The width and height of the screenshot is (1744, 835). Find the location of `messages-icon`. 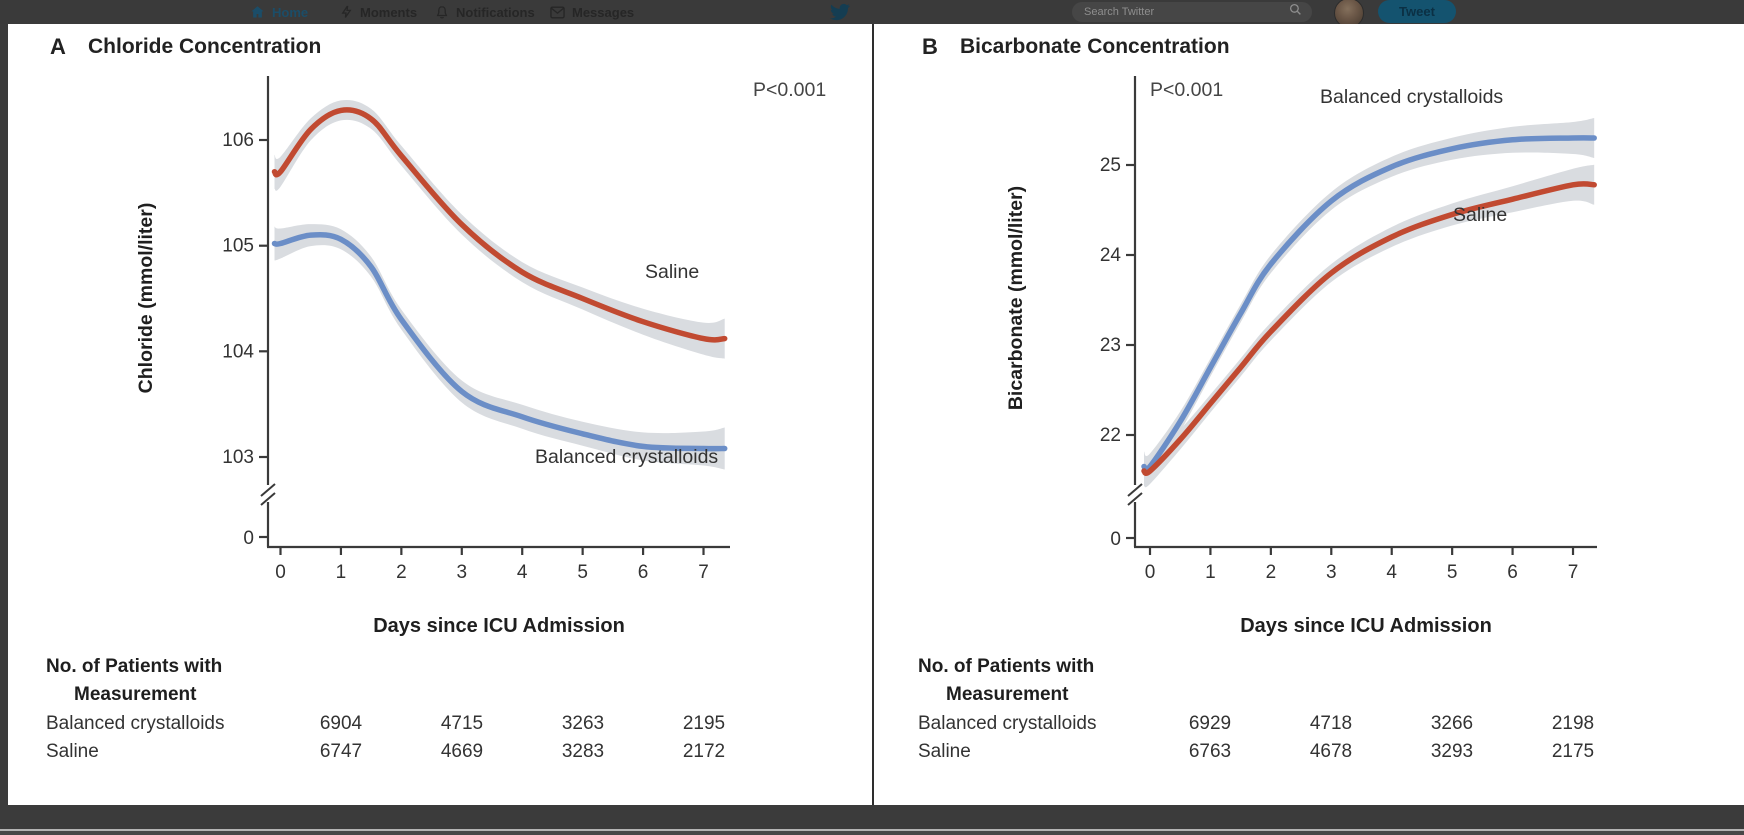

messages-icon is located at coordinates (557, 12).